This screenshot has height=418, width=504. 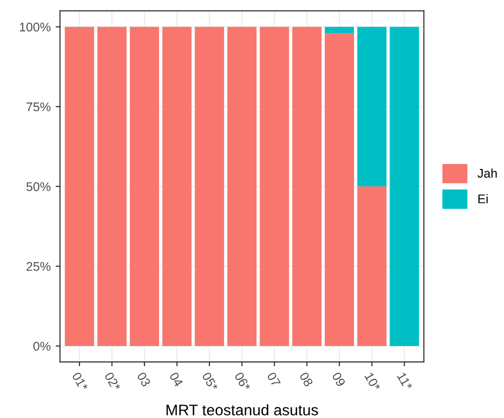 What do you see at coordinates (42, 346) in the screenshot?
I see `y-tick-label: 0%` at bounding box center [42, 346].